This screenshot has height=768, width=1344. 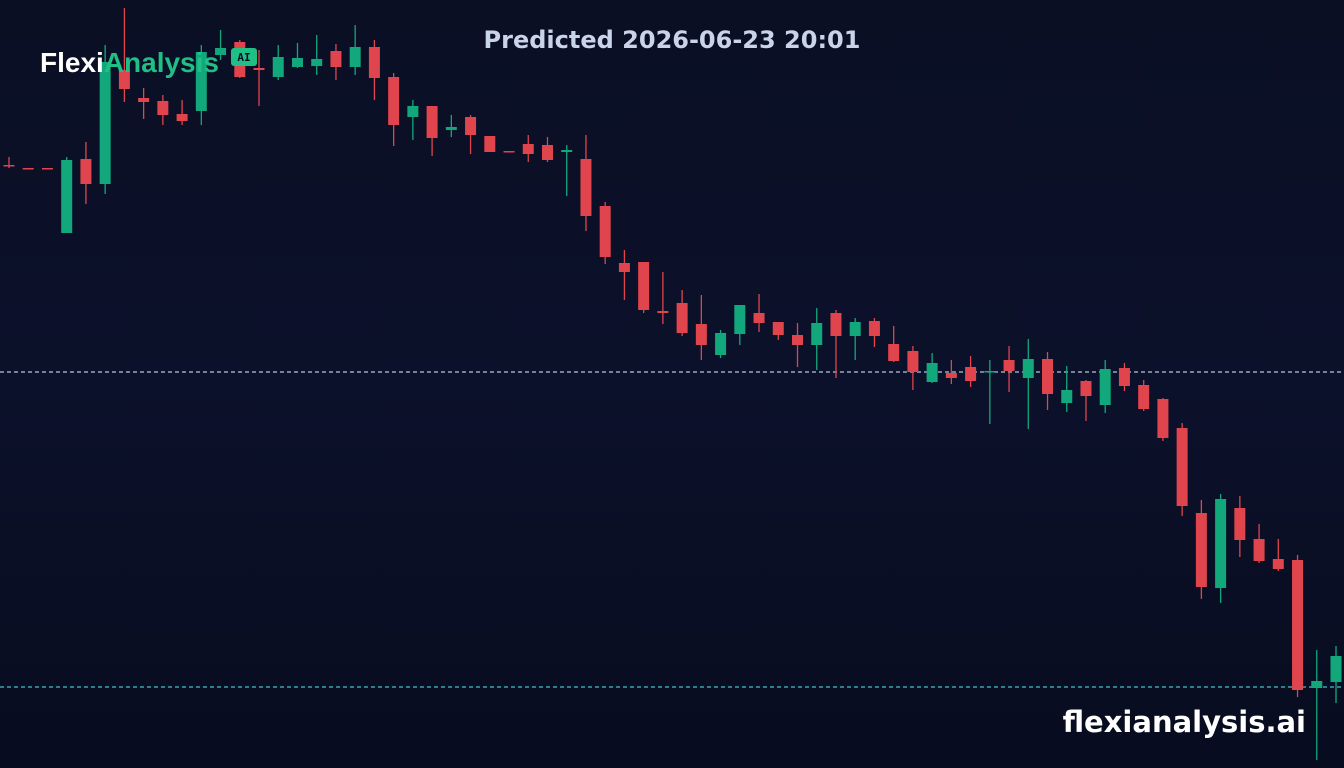 I want to click on logo-badge-text: AI, so click(x=243, y=57).